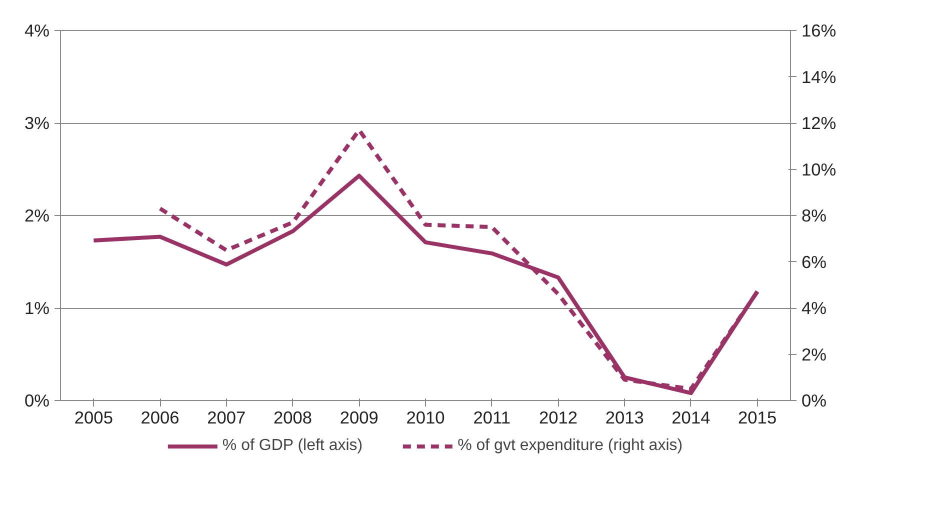  Describe the element at coordinates (819, 169) in the screenshot. I see `y2-tick-label: 10%` at that location.